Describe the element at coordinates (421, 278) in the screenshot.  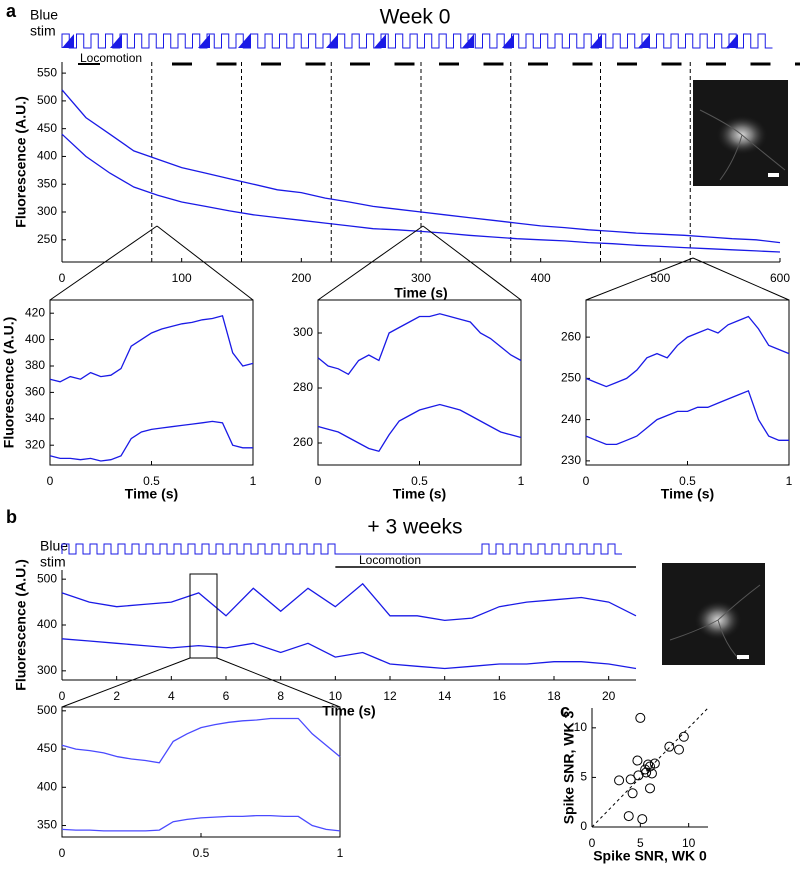
I see `x-tick-label: 300` at that location.